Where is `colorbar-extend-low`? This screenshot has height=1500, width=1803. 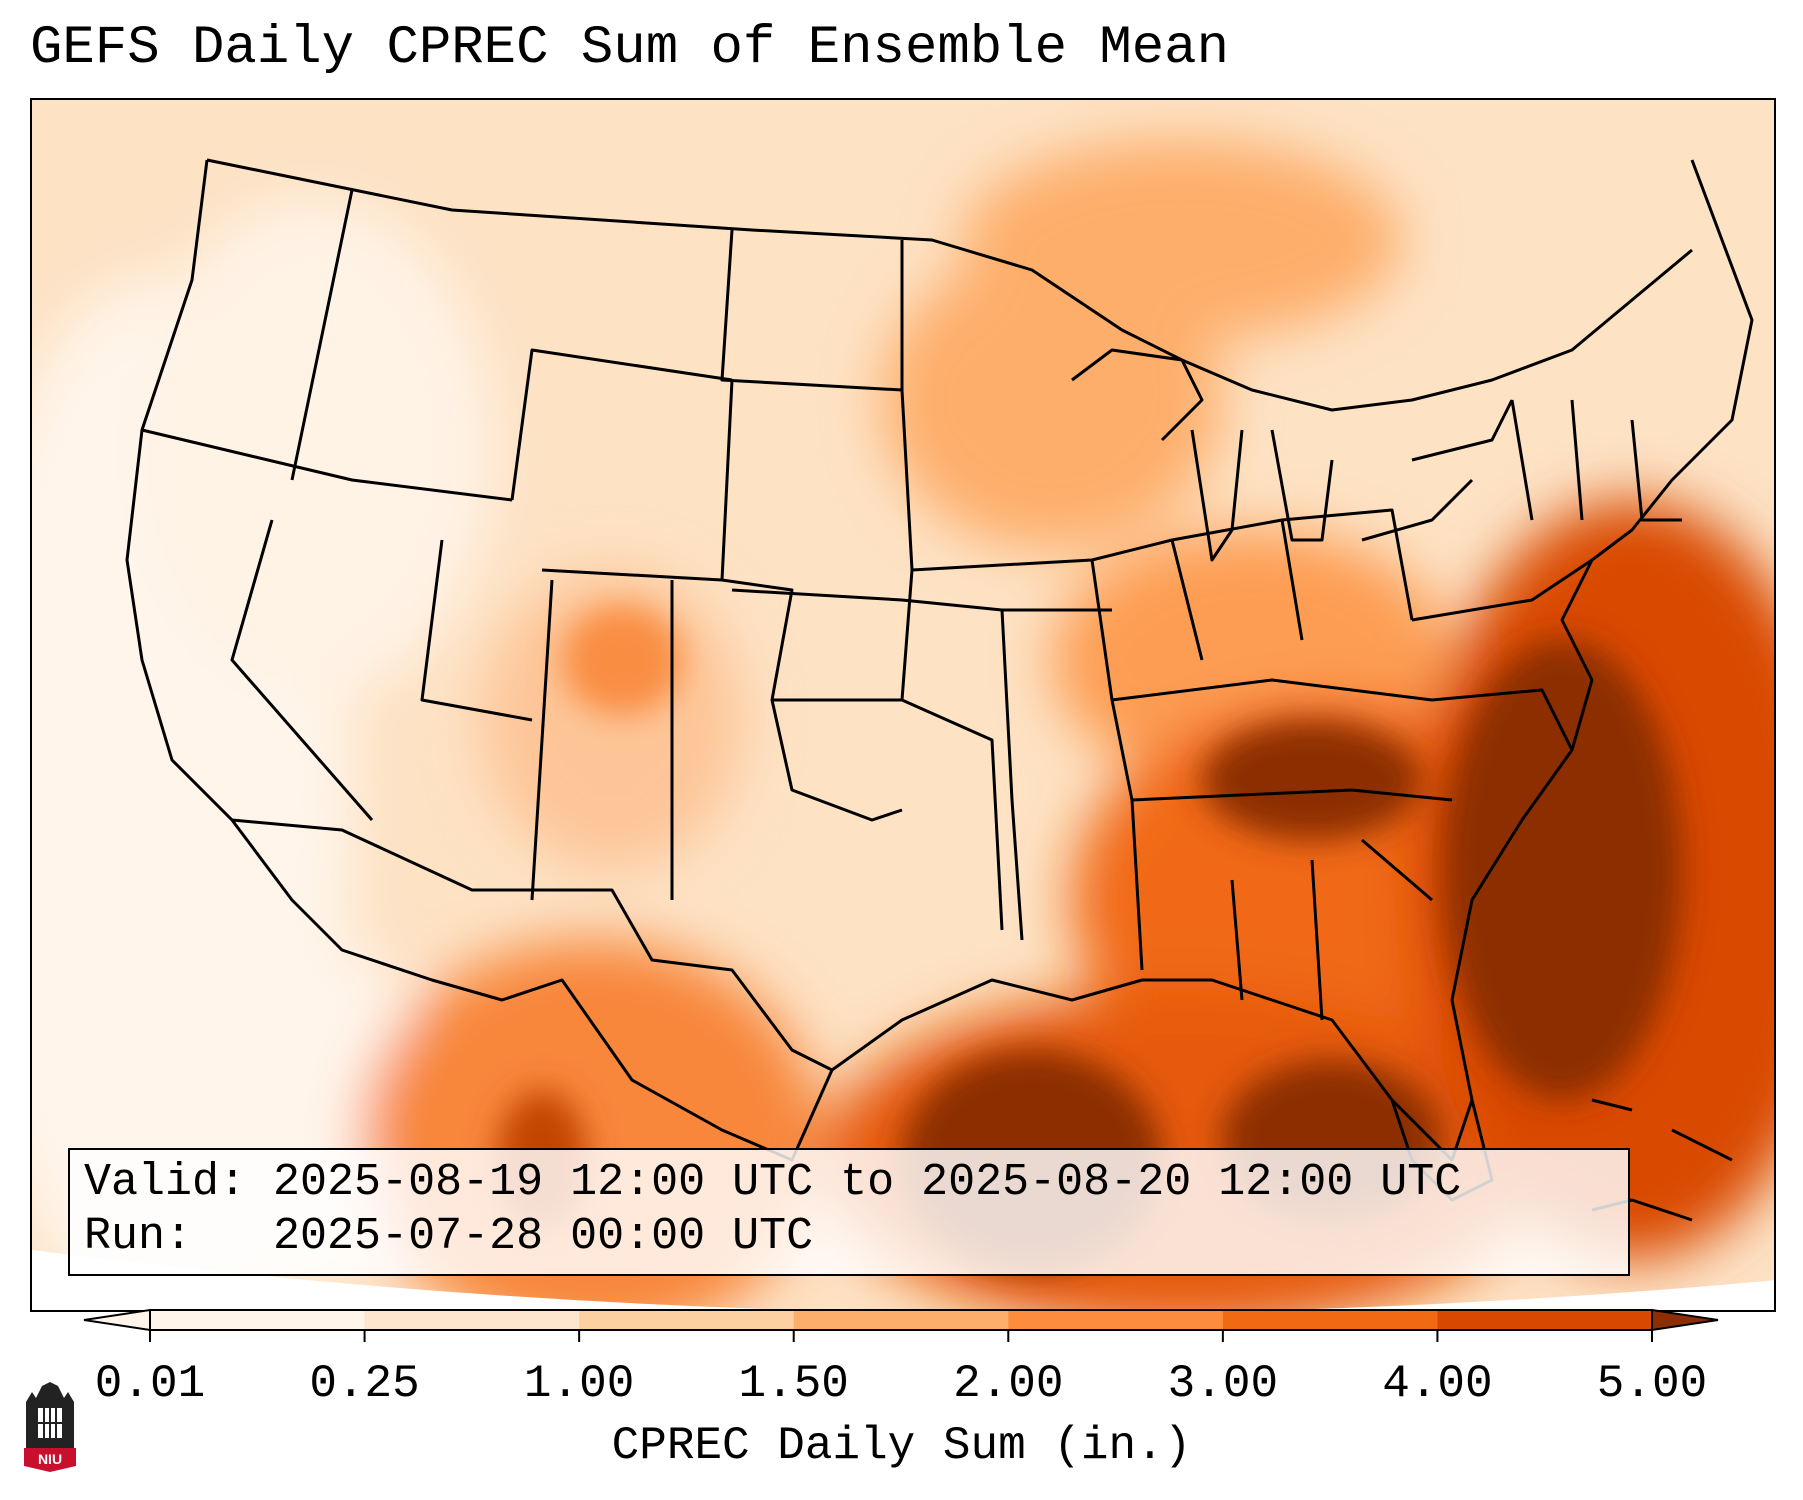
colorbar-extend-low is located at coordinates (117, 1320).